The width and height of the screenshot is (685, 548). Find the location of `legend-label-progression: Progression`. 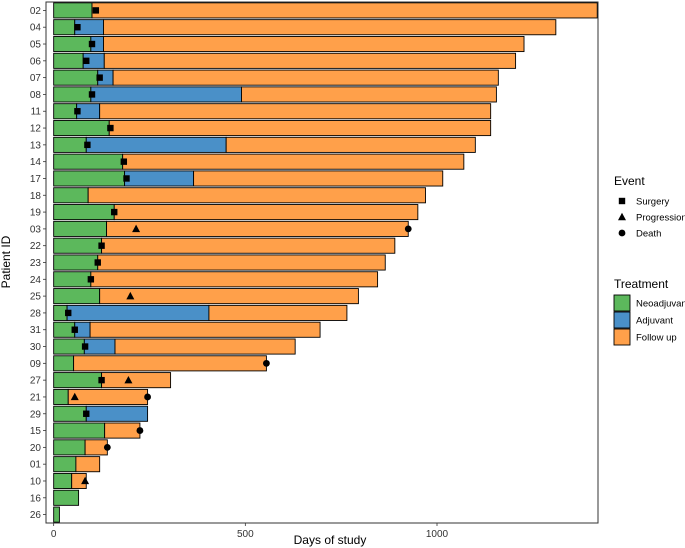

legend-label-progression: Progression is located at coordinates (660, 218).